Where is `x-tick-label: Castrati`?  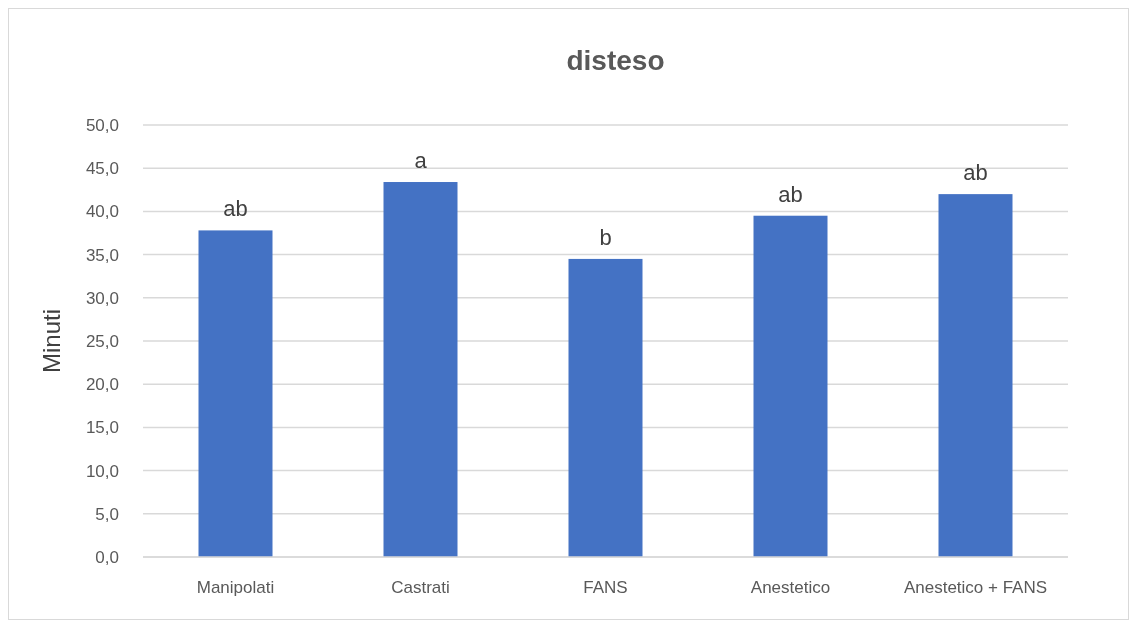
x-tick-label: Castrati is located at coordinates (420, 587).